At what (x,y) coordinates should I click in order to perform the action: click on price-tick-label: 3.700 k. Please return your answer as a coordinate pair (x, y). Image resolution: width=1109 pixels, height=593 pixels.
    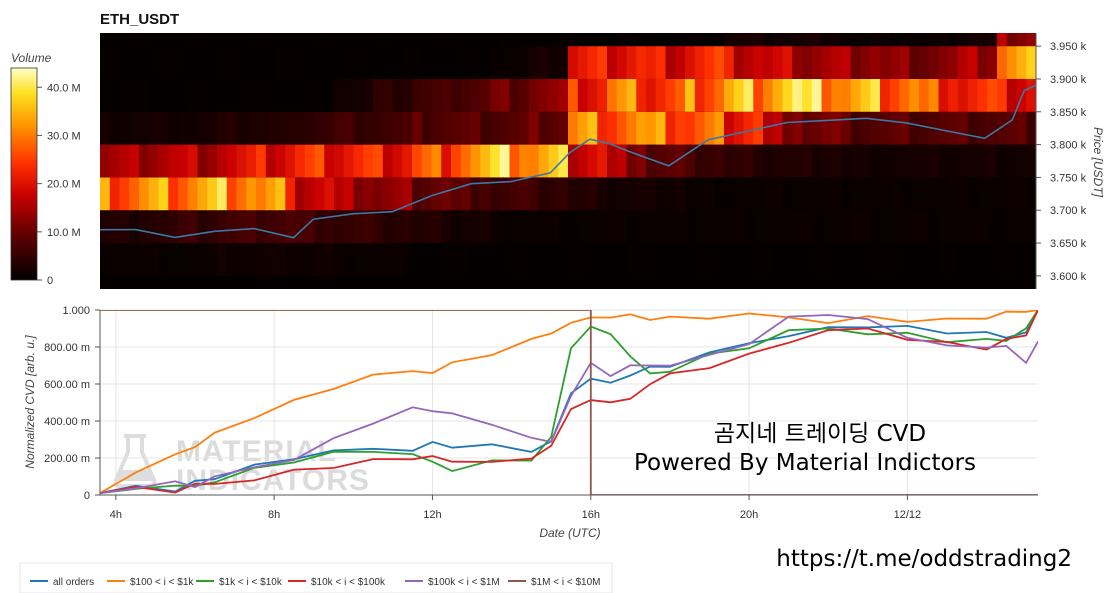
    Looking at the image, I should click on (1068, 211).